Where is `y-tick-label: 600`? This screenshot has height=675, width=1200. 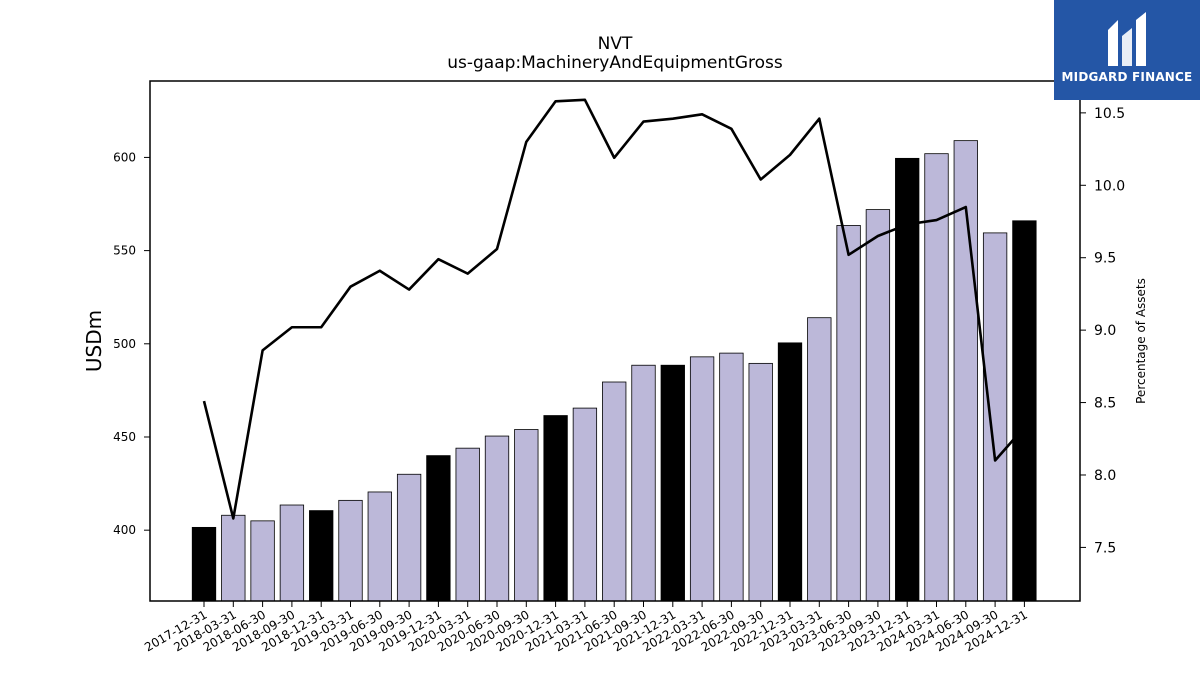 y-tick-label: 600 is located at coordinates (124, 157).